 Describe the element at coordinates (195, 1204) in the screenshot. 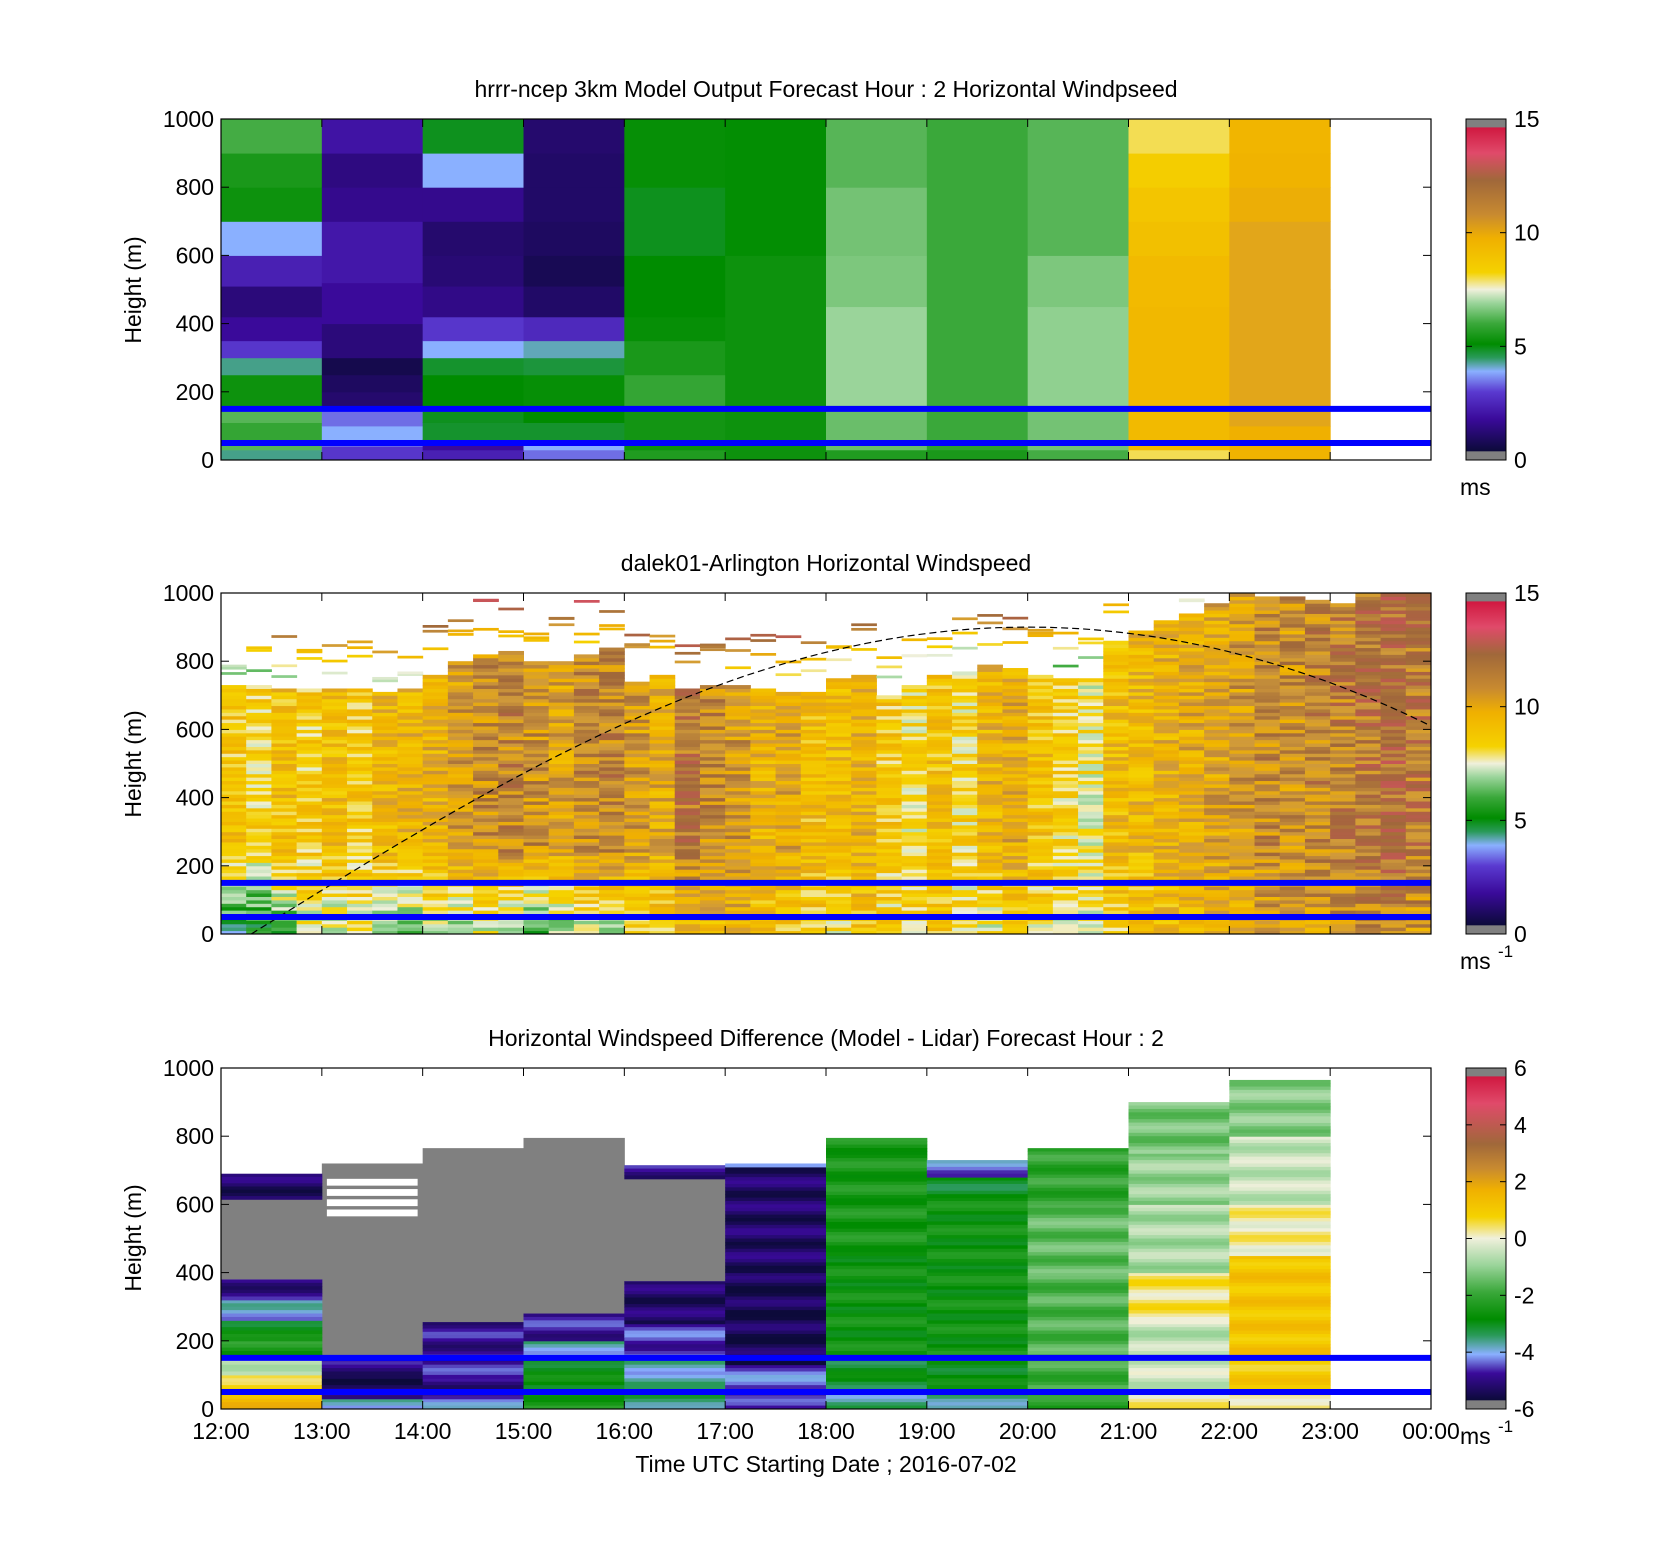

I see `y-tick-label: 600` at that location.